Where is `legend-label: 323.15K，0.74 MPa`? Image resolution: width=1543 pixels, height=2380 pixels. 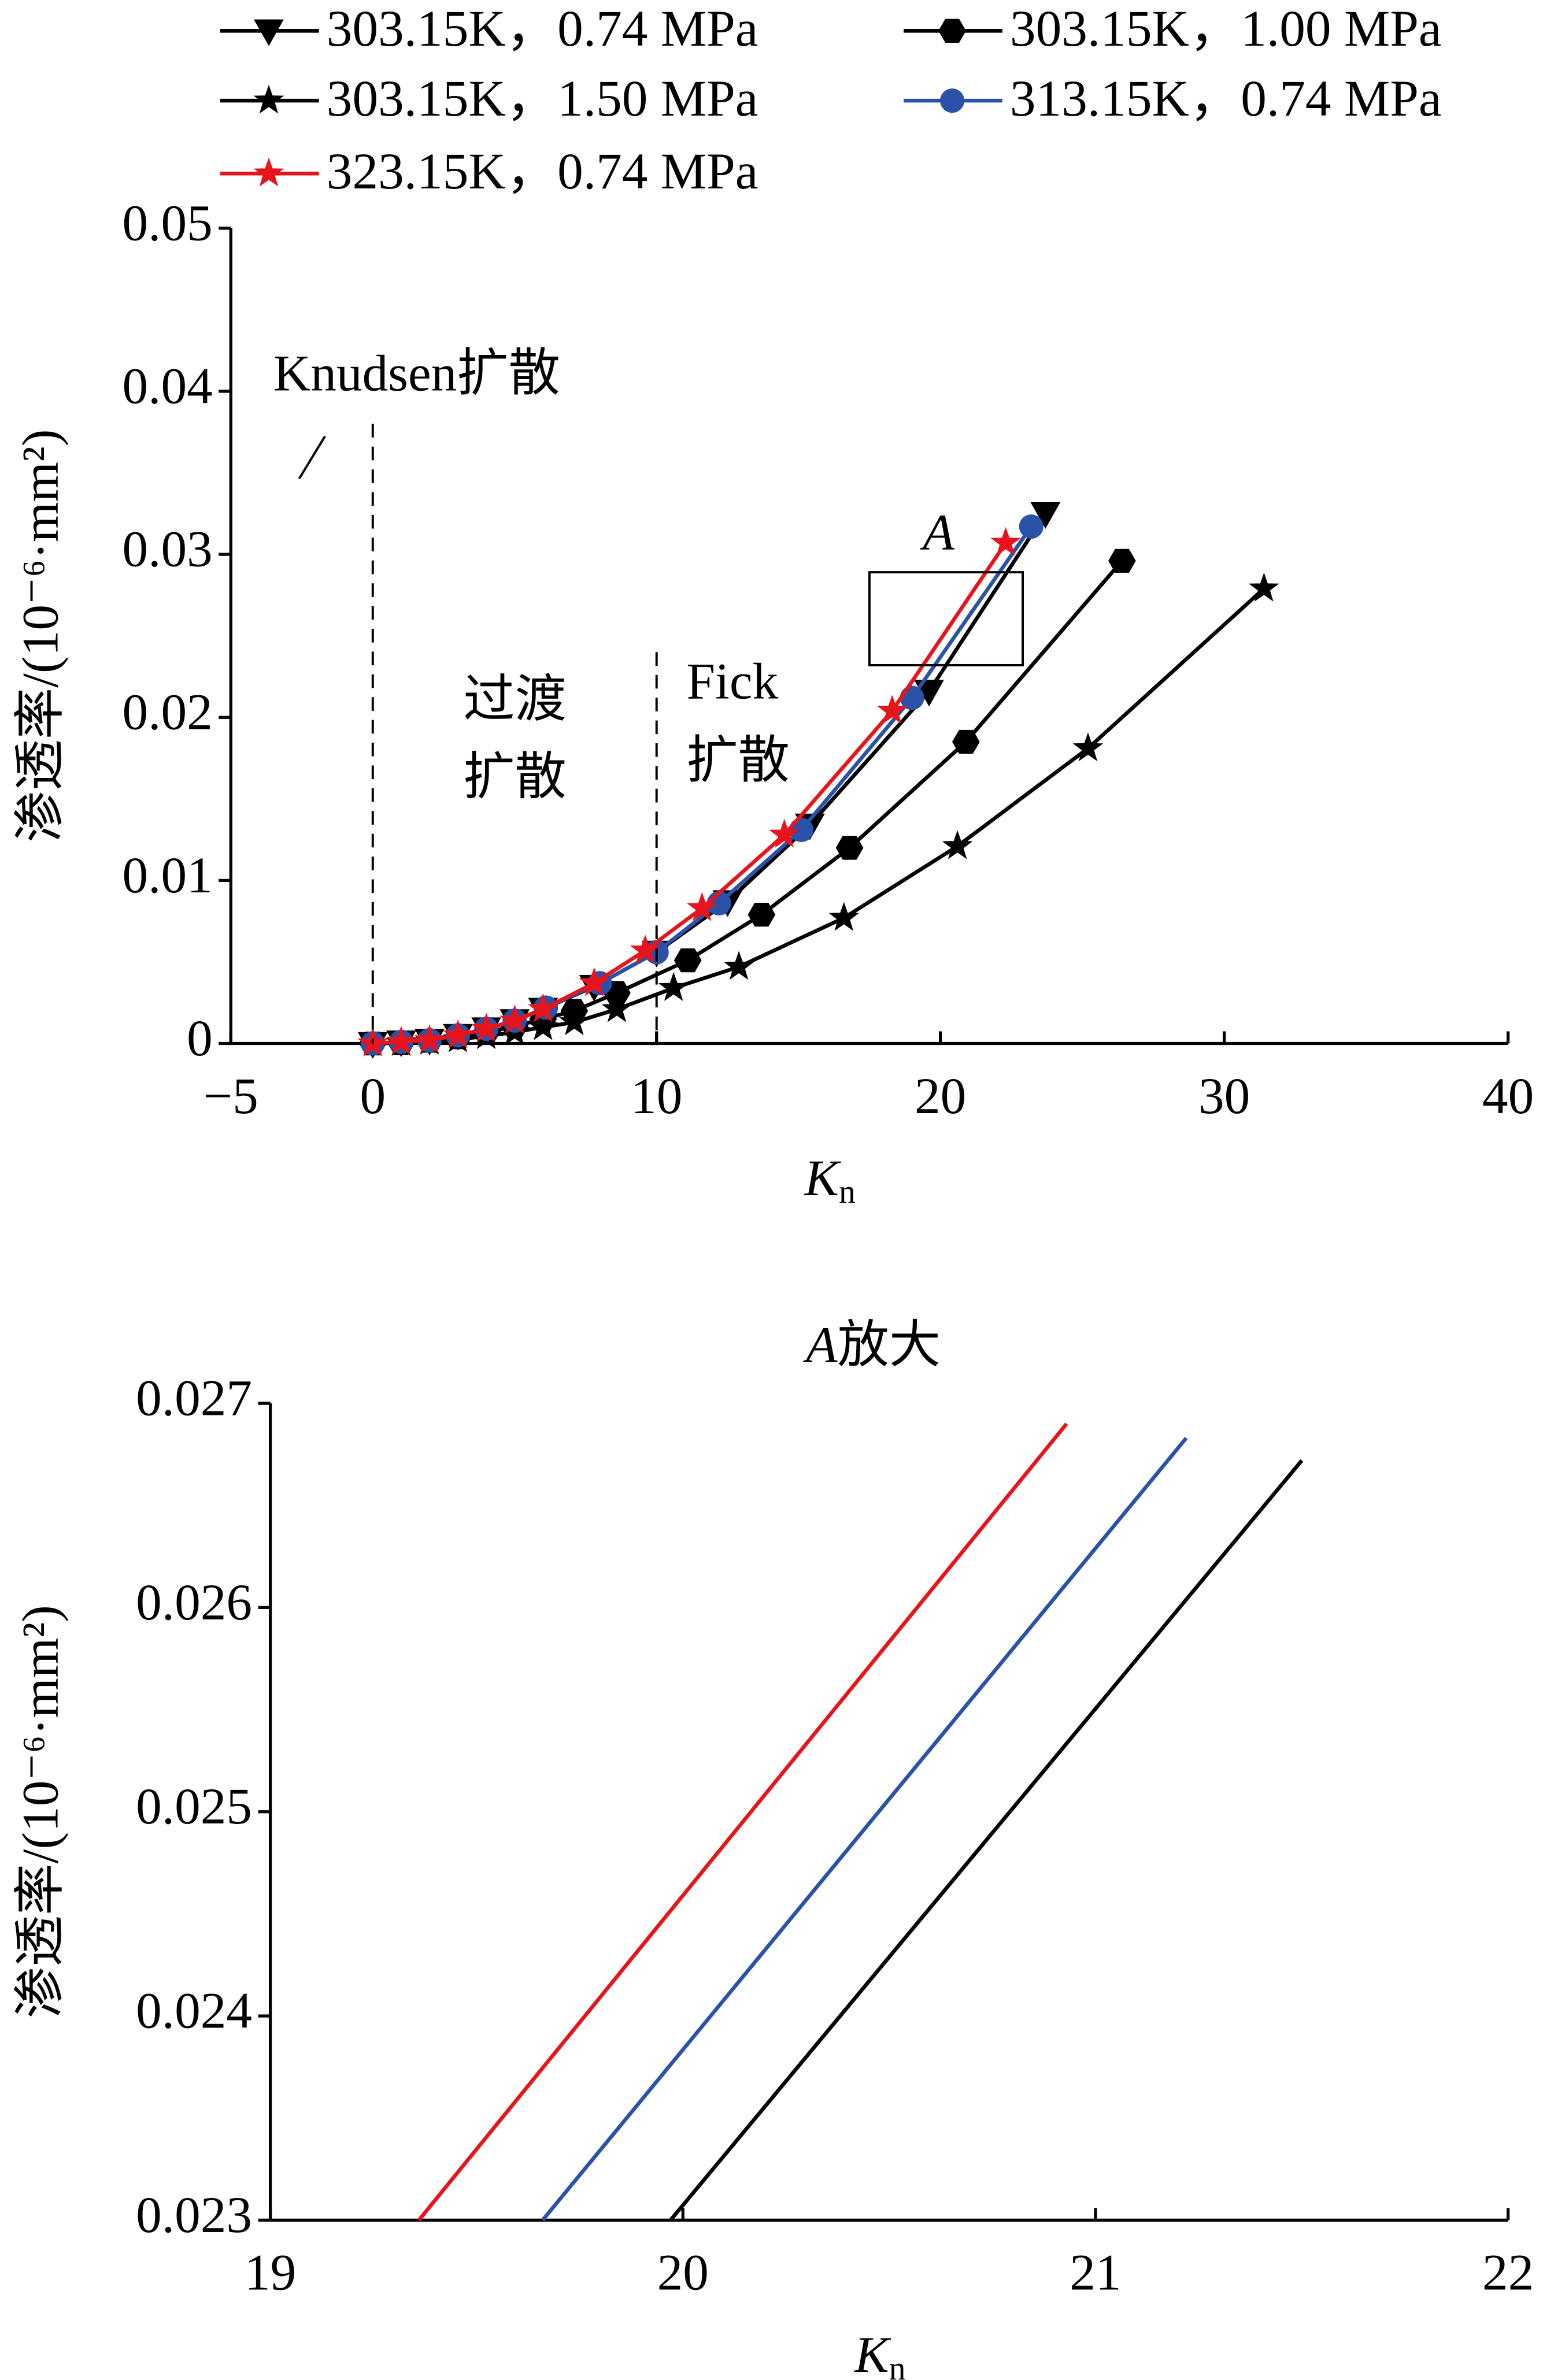 legend-label: 323.15K，0.74 MPa is located at coordinates (542, 172).